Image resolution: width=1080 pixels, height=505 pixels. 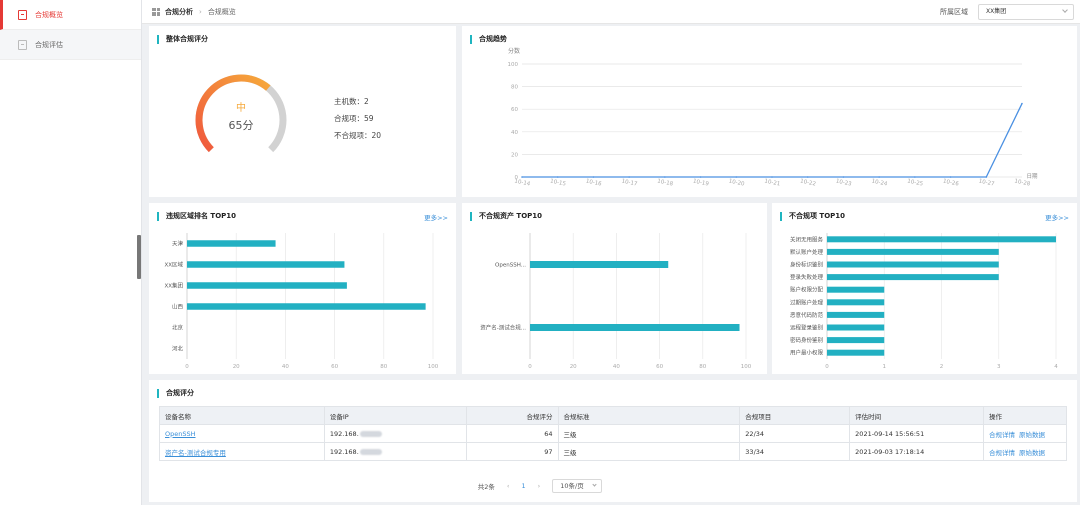 I want to click on category-label: XX区域, so click(x=173, y=265).